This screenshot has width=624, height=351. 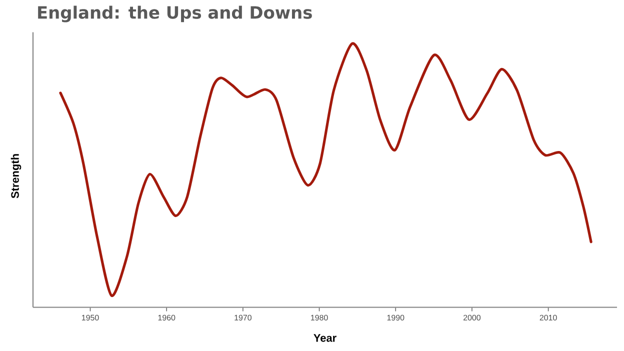 What do you see at coordinates (16, 176) in the screenshot?
I see `y-axis-title: Strength` at bounding box center [16, 176].